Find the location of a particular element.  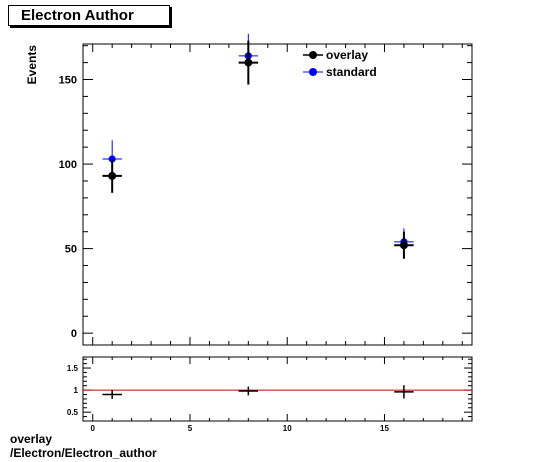

ratio-y-tick-label: 1 is located at coordinates (76, 390).